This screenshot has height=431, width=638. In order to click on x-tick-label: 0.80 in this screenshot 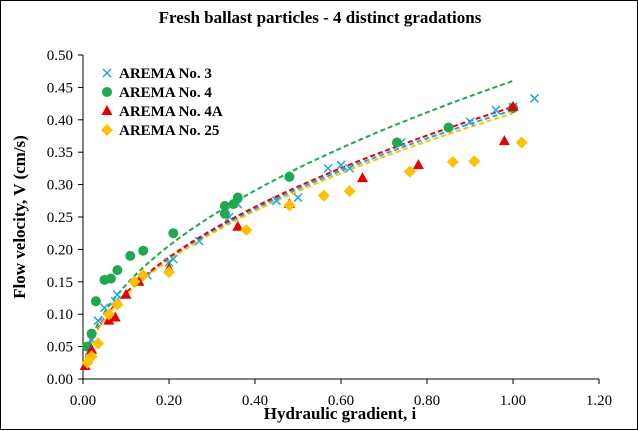, I will do `click(427, 401)`.